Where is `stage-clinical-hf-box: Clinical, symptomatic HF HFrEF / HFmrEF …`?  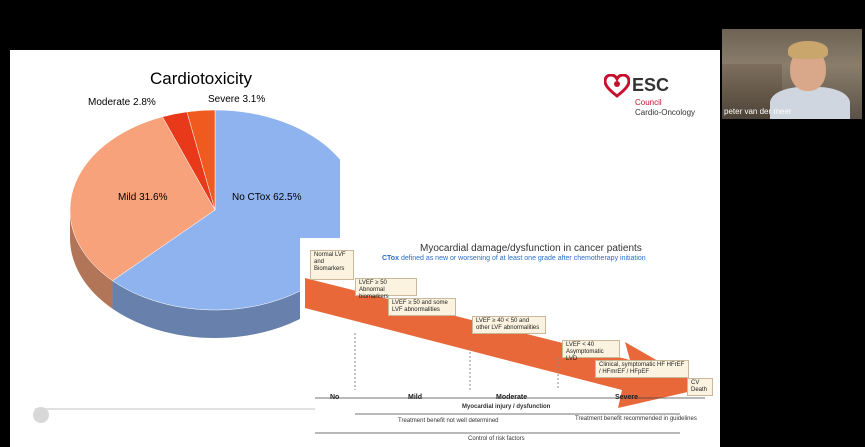
stage-clinical-hf-box: Clinical, symptomatic HF HFrEF / HFmrEF … is located at coordinates (642, 369).